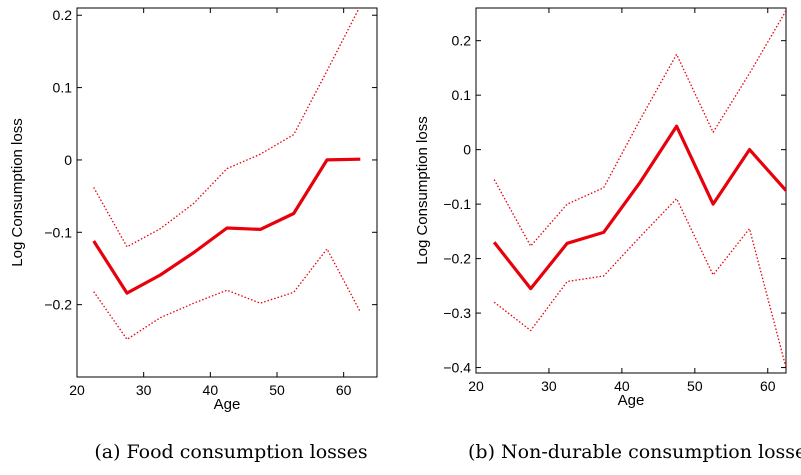 The image size is (801, 475). Describe the element at coordinates (457, 313) in the screenshot. I see `y-tick-label: −0.3` at that location.